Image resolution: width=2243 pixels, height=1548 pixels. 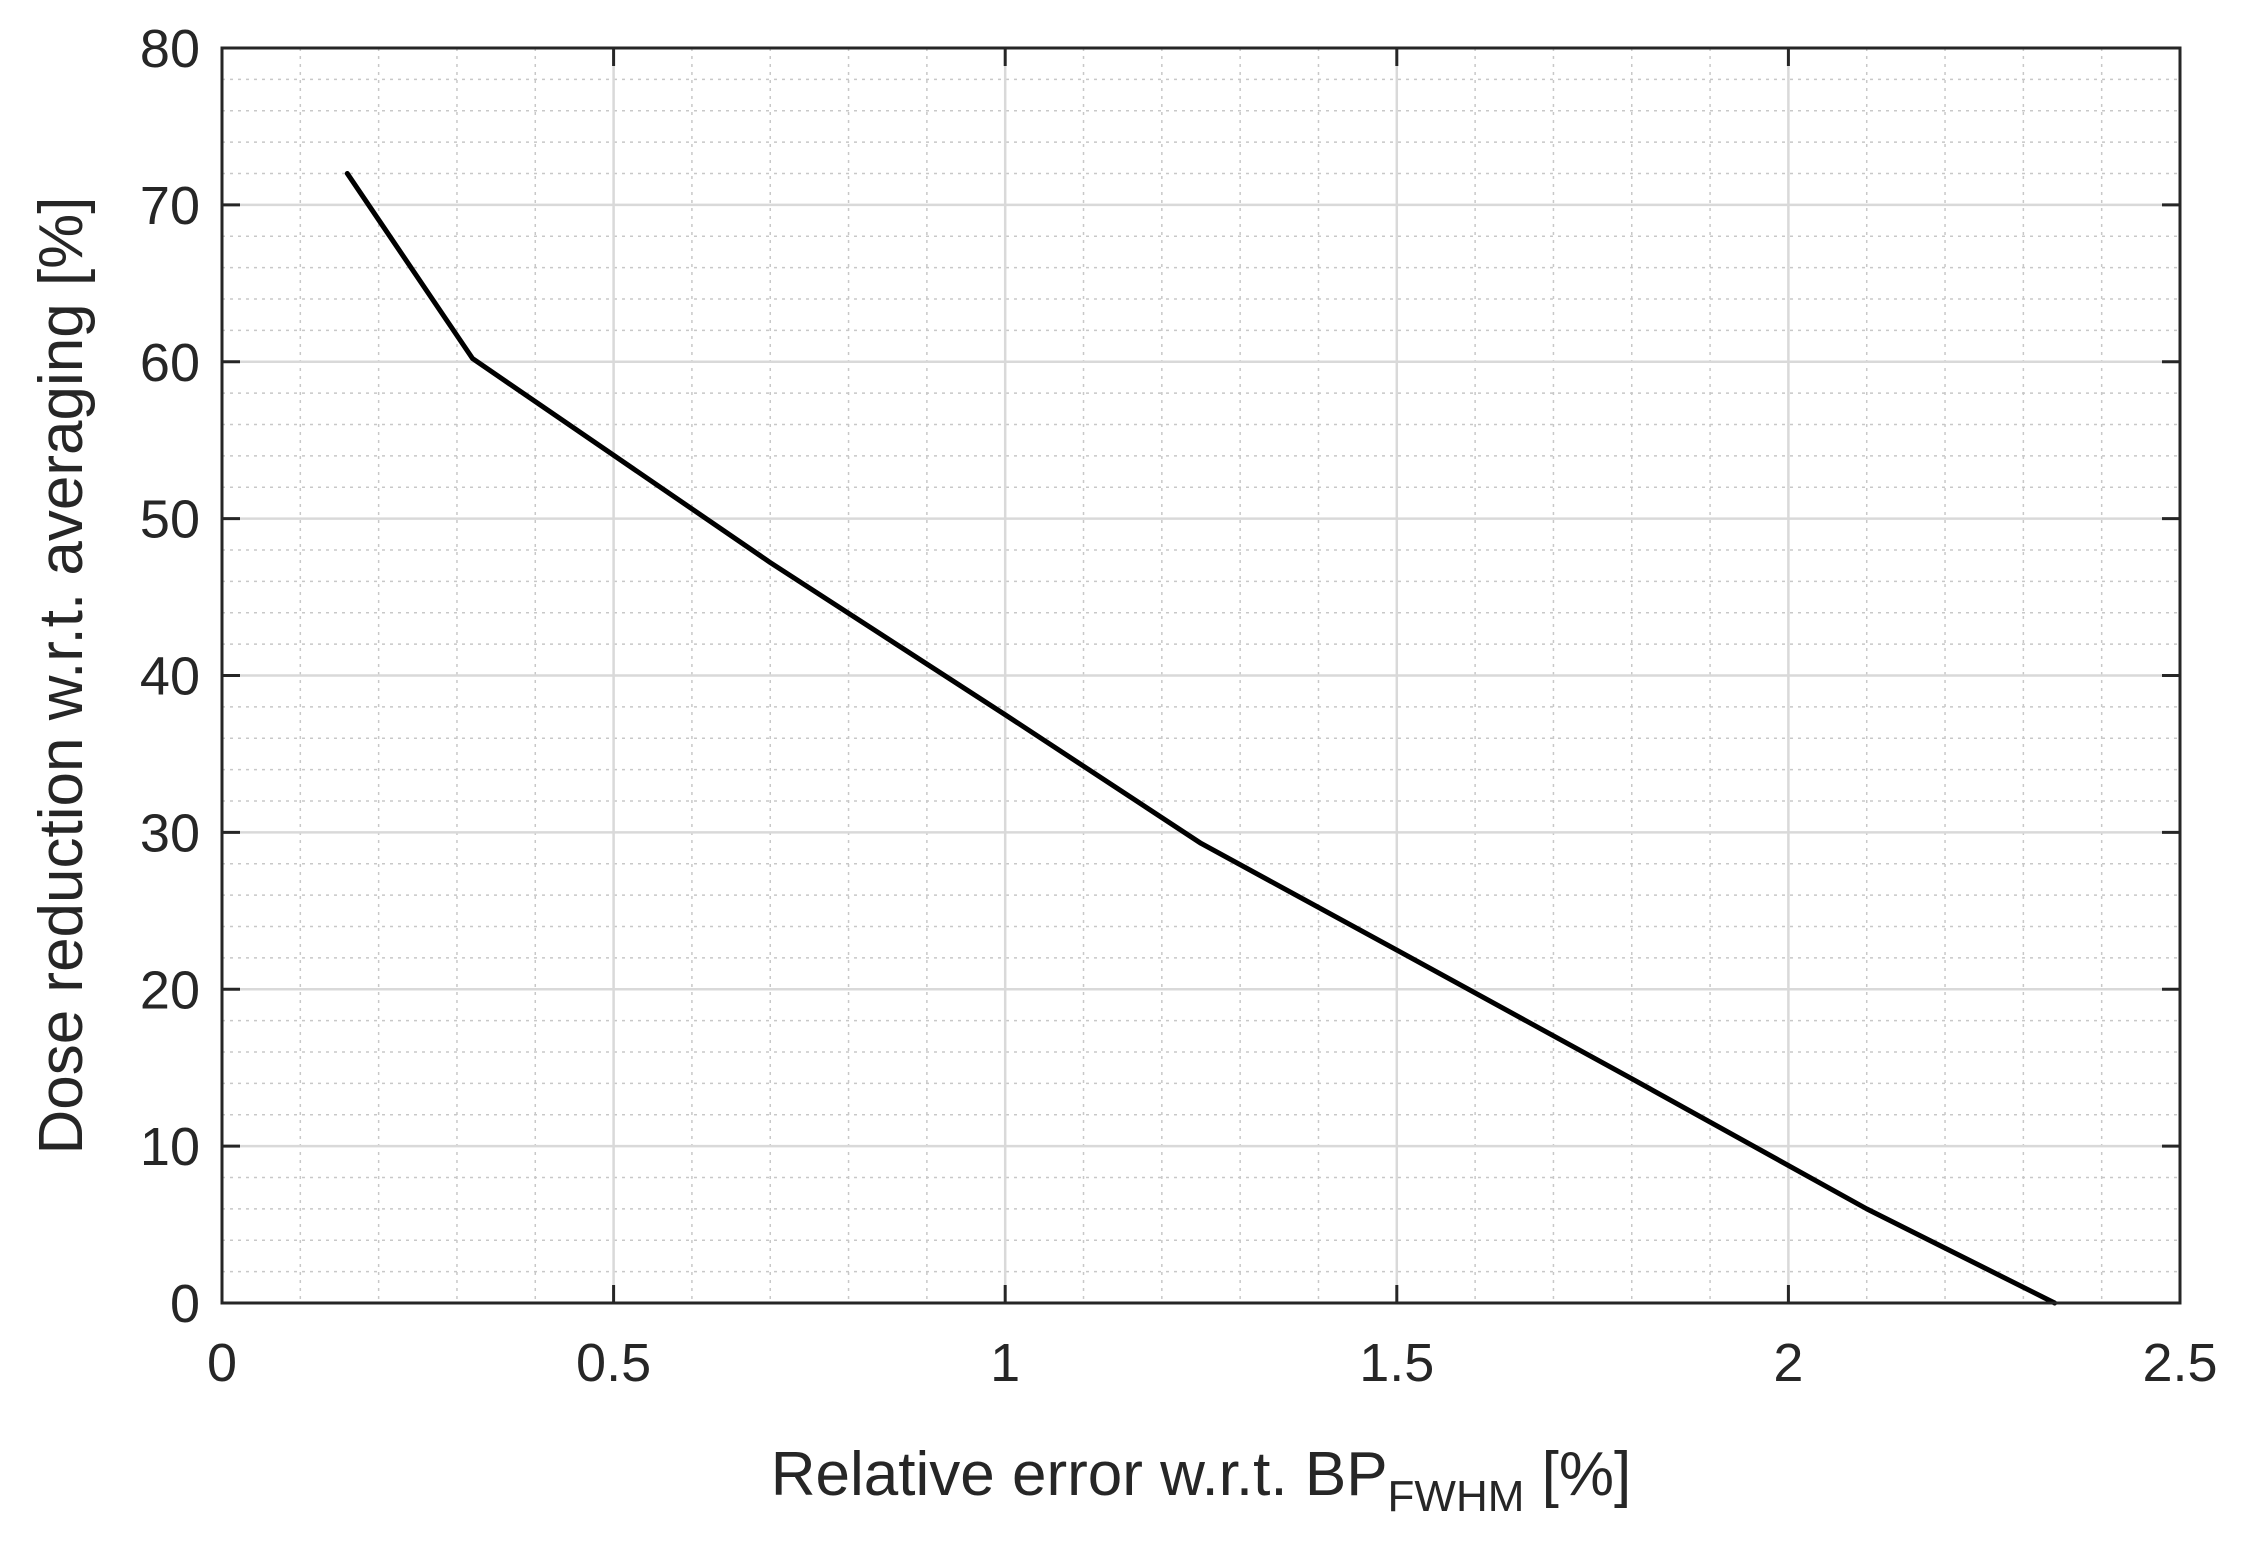 What do you see at coordinates (170, 520) in the screenshot?
I see `y-tick-label: 50` at bounding box center [170, 520].